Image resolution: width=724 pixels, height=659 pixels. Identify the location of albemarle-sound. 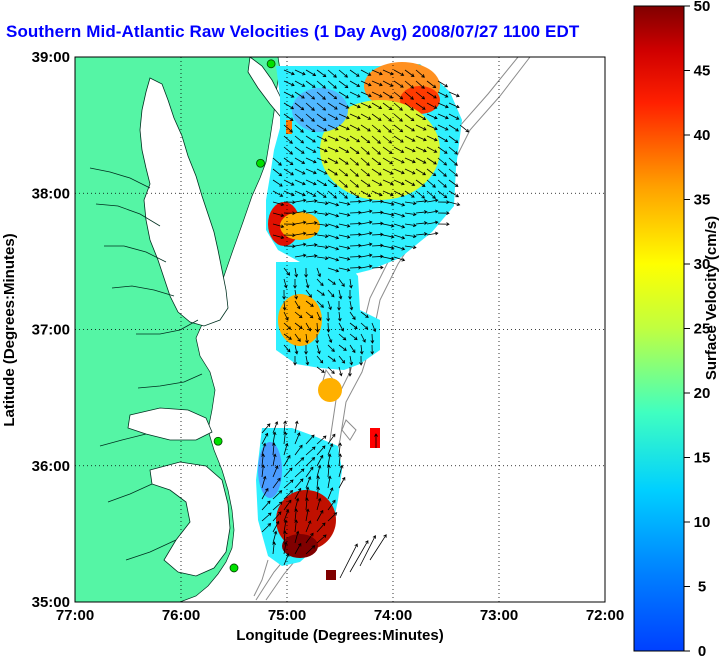
(170, 424).